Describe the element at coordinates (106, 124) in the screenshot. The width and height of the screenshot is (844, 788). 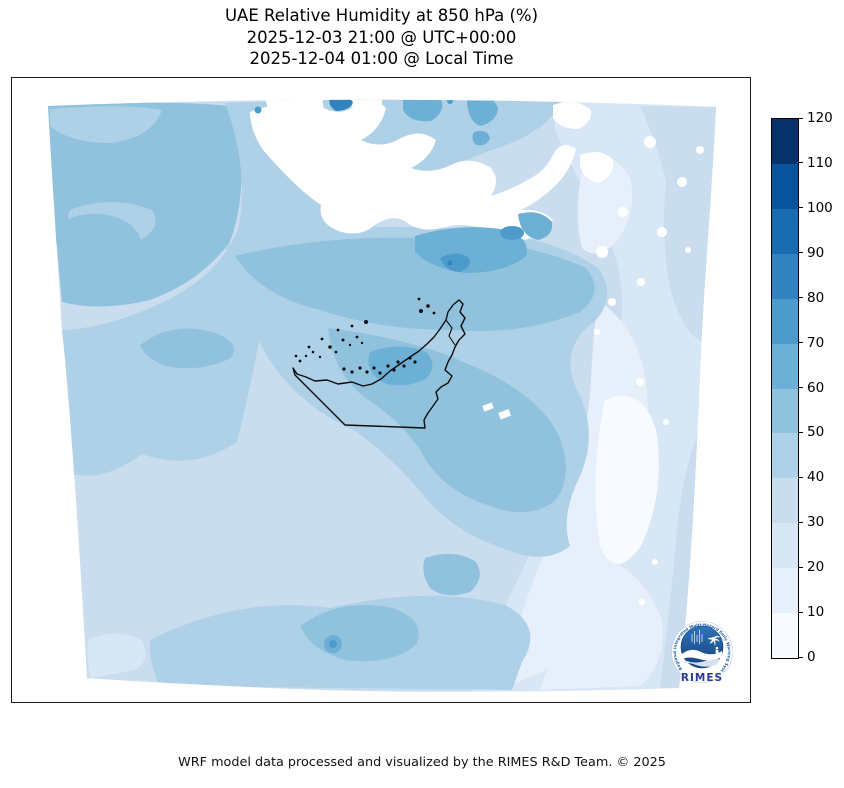
I see `contour-nw-patch-40-50-a` at that location.